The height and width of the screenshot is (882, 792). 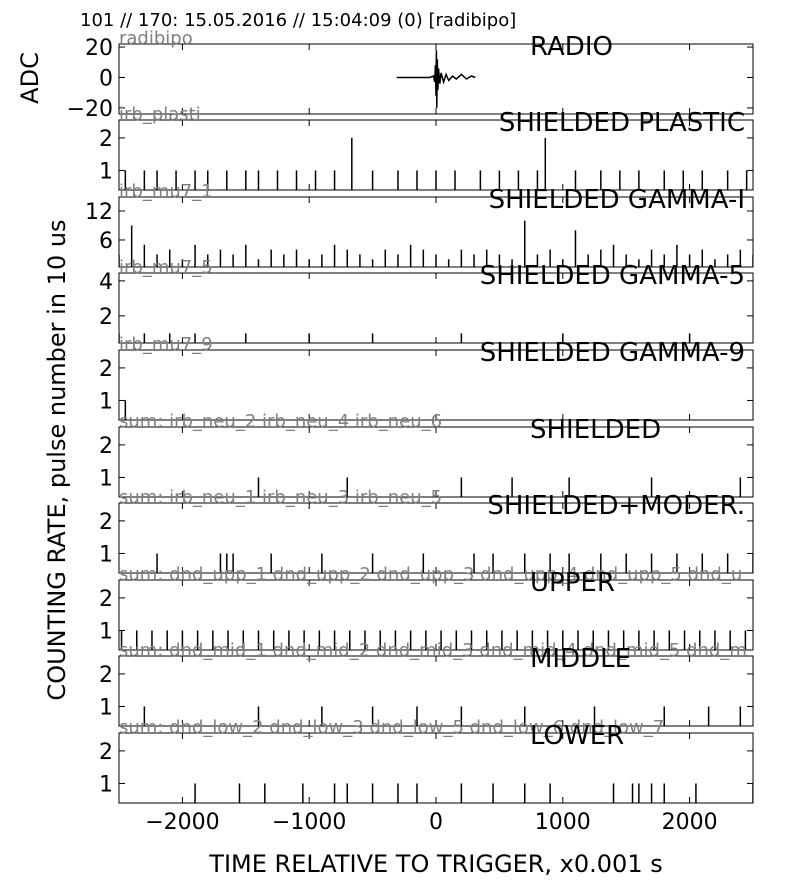 I want to click on y-tick-label: 6, so click(x=106, y=241).